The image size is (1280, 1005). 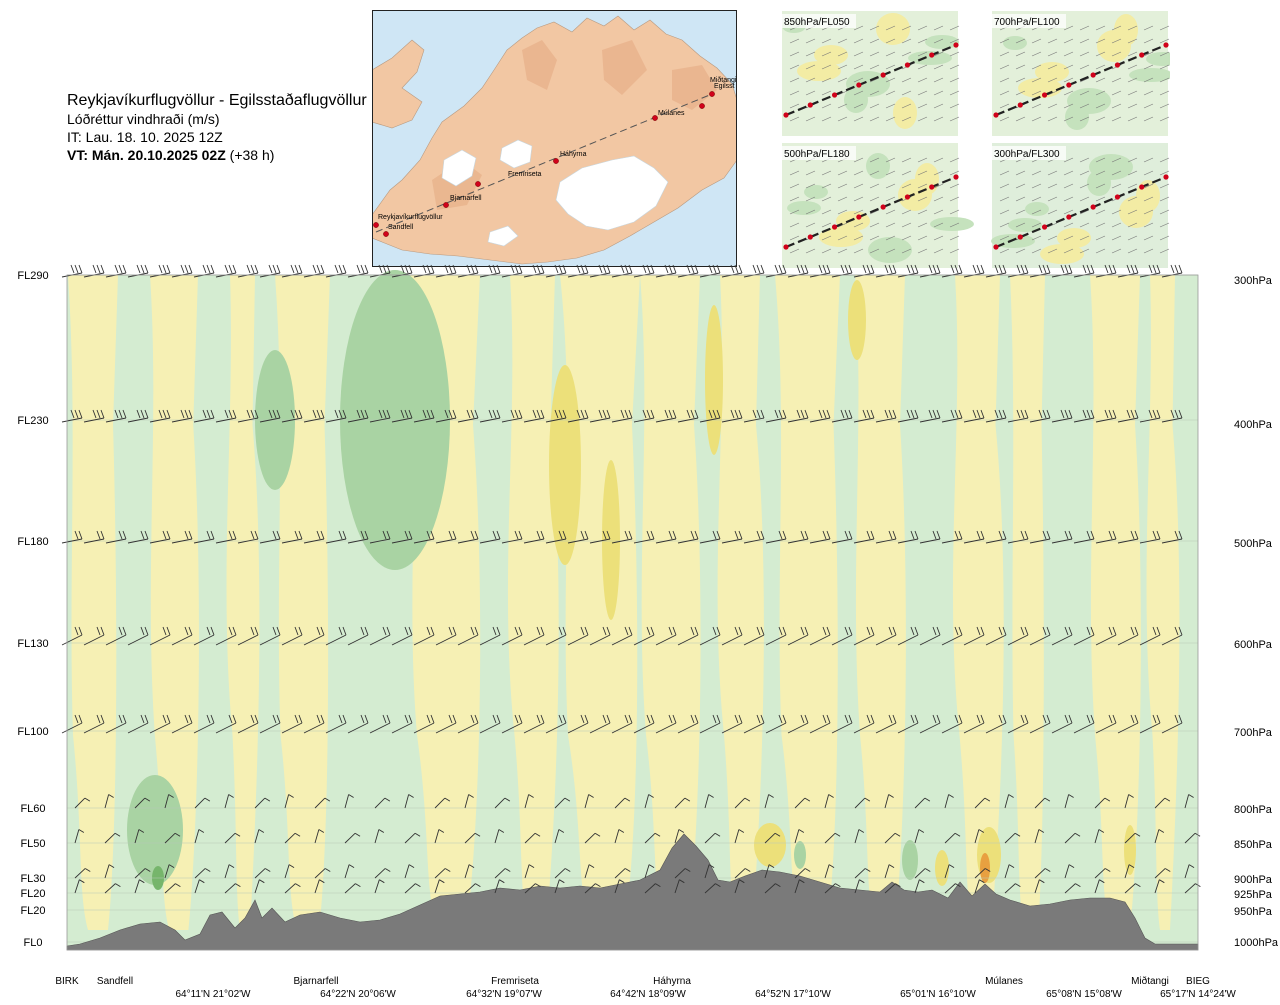 What do you see at coordinates (1256, 943) in the screenshot?
I see `pressure-label: 1000hPa` at bounding box center [1256, 943].